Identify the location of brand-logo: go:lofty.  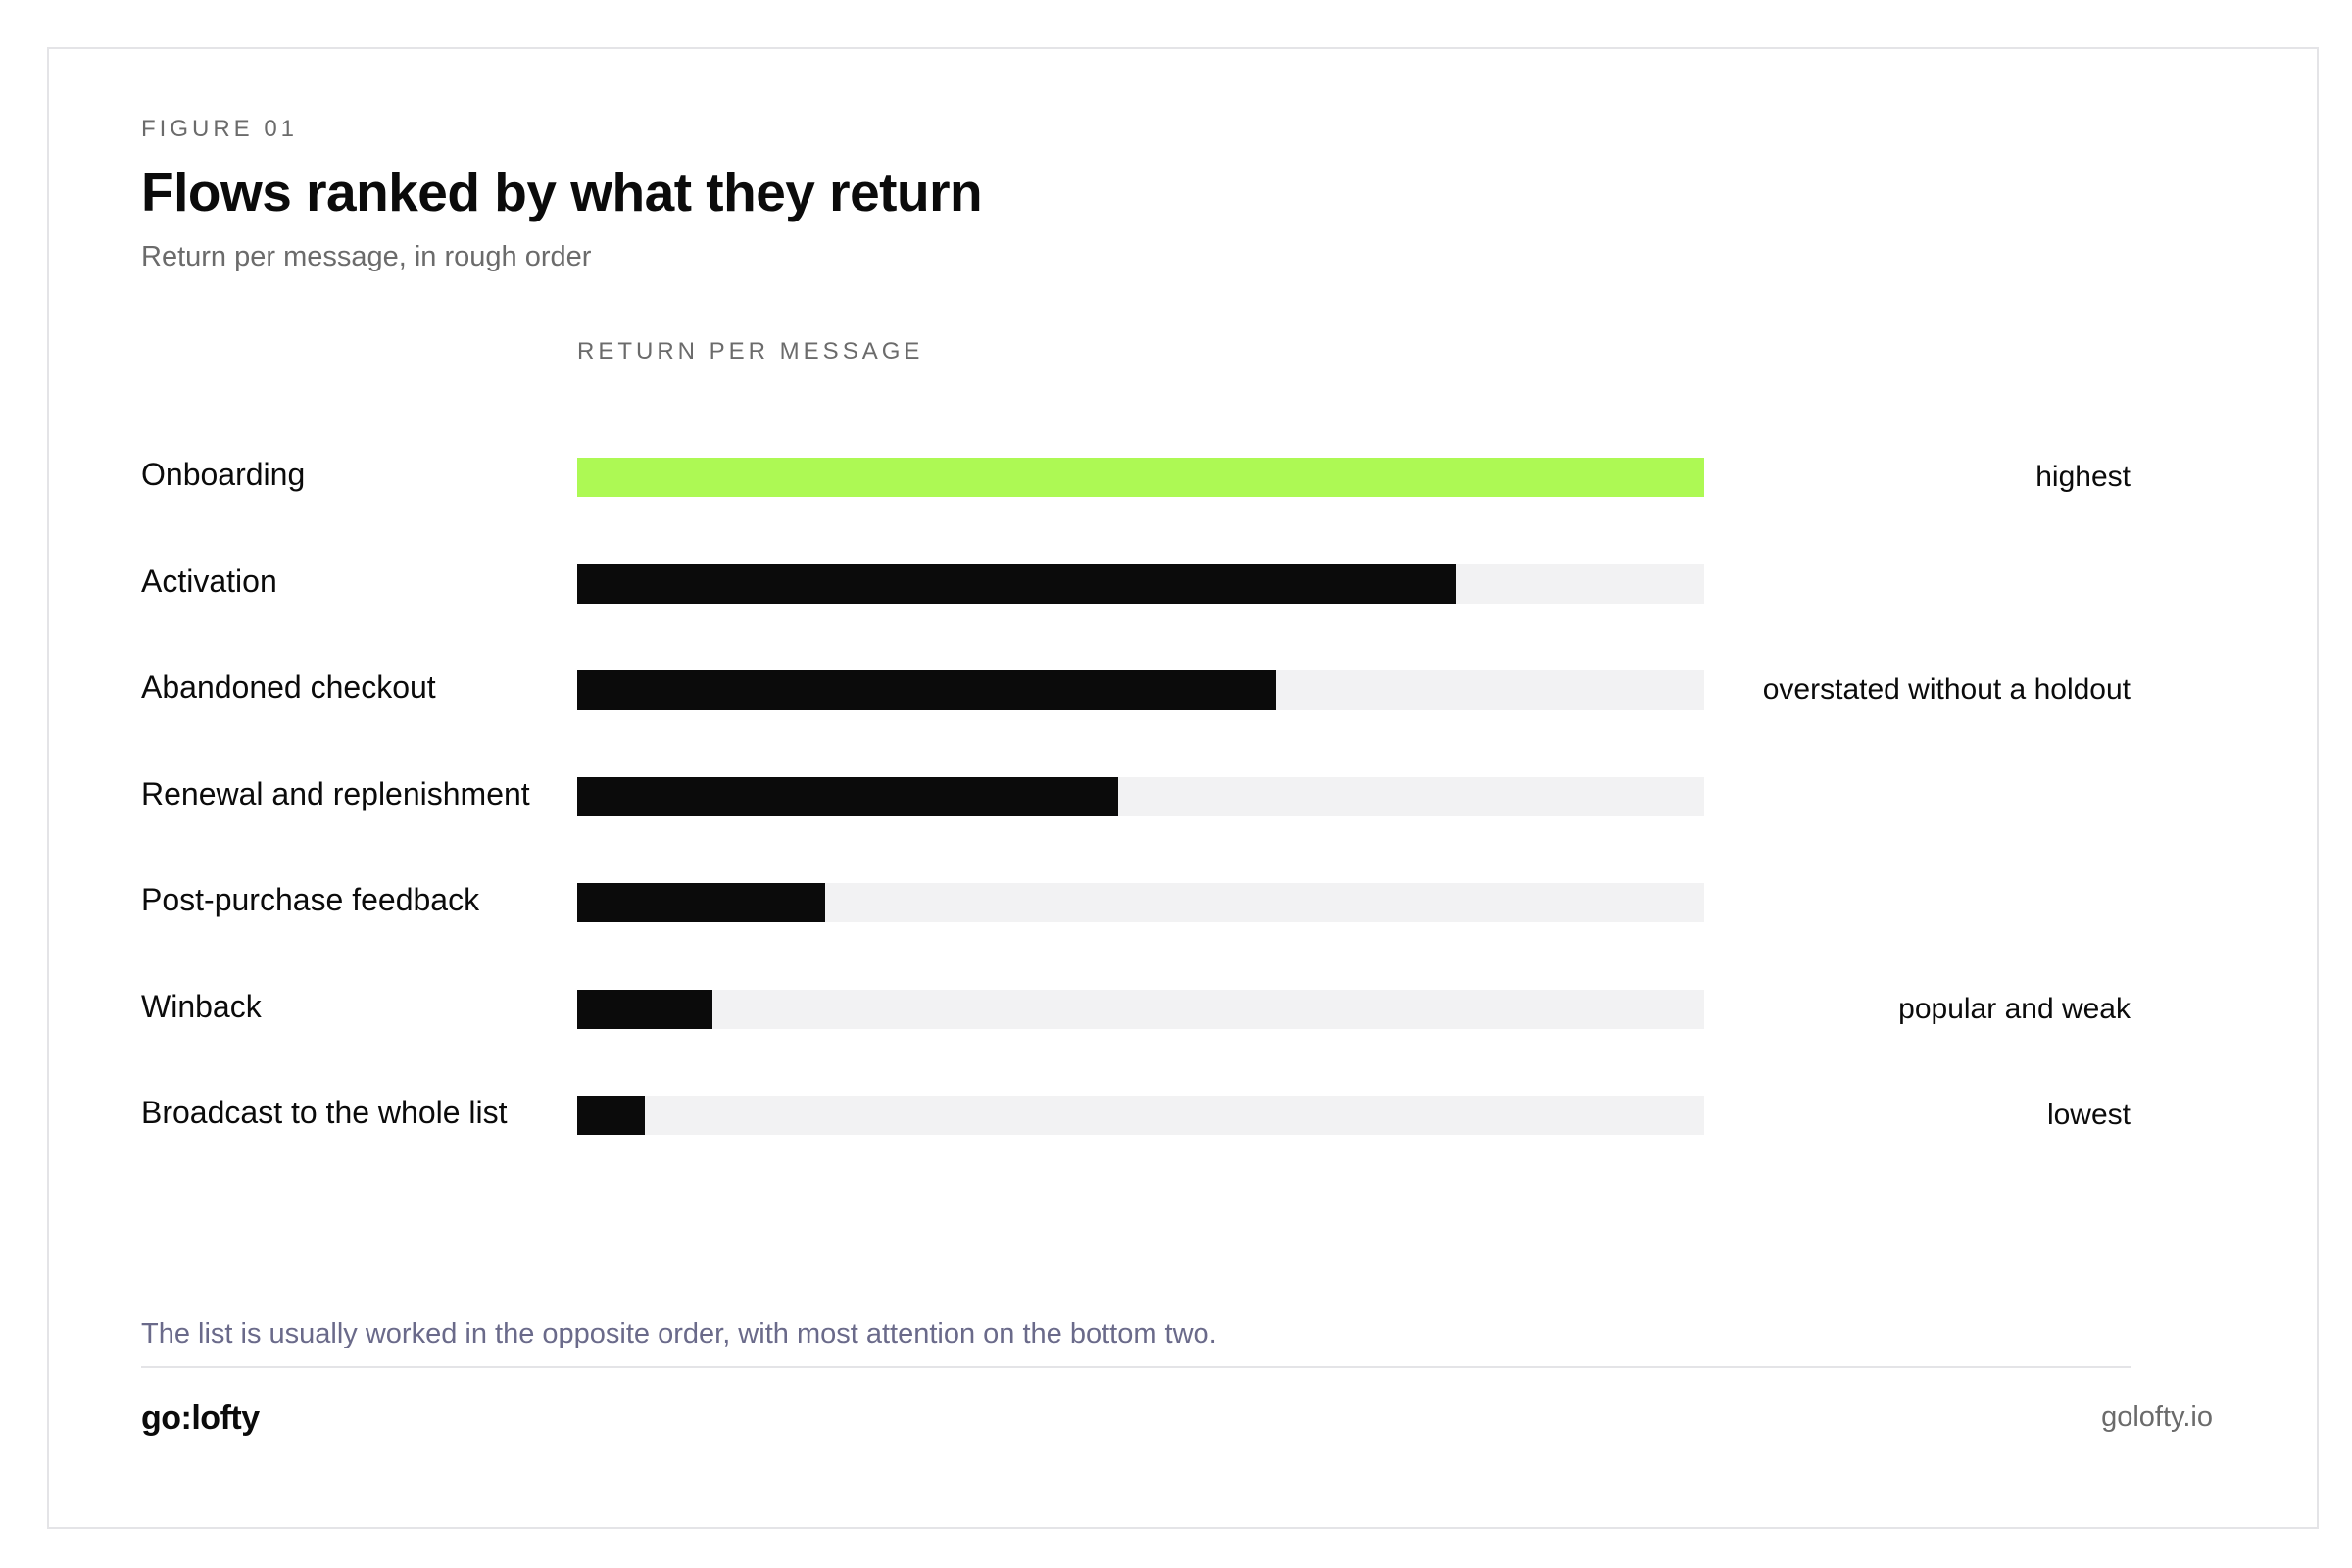
(200, 1418).